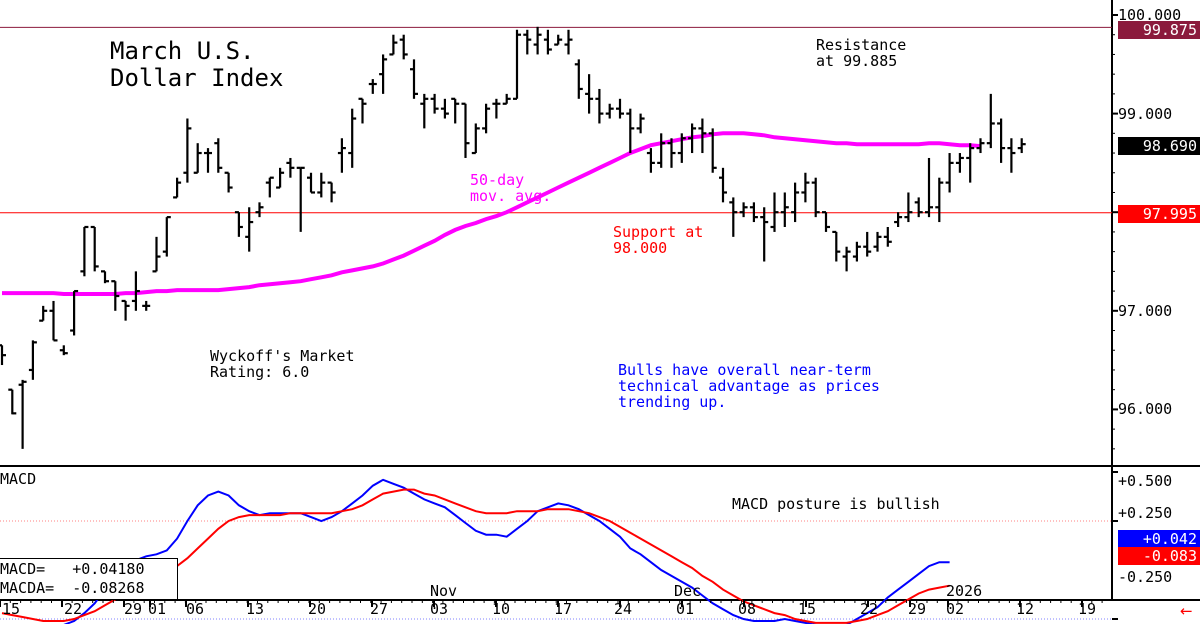 The image size is (1200, 624). I want to click on x-tick-label: 19, so click(1087, 609).